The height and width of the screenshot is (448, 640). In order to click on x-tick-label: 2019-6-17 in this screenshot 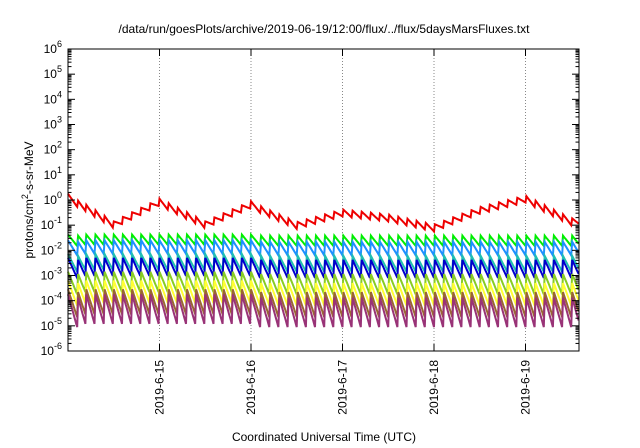, I will do `click(343, 387)`.